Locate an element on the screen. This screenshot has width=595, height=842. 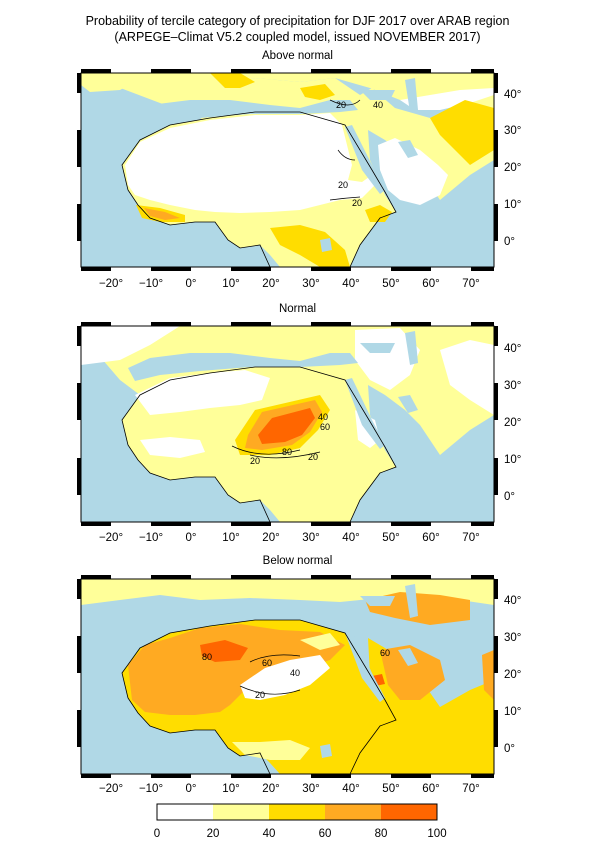
colorbar-tick: 80 is located at coordinates (381, 834).